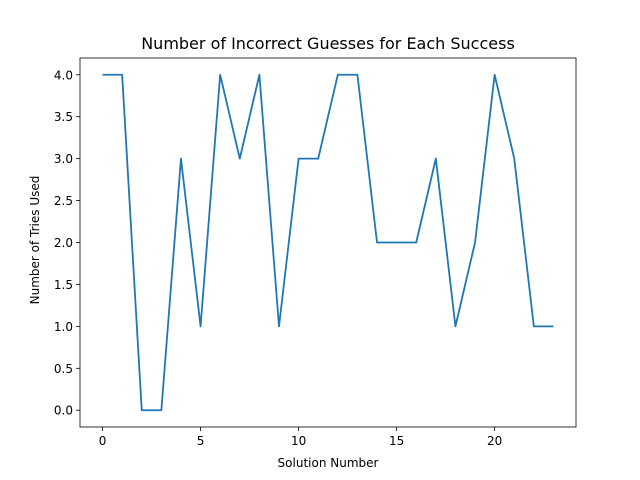 The height and width of the screenshot is (480, 640). I want to click on y-tick-label: 1.0, so click(63, 327).